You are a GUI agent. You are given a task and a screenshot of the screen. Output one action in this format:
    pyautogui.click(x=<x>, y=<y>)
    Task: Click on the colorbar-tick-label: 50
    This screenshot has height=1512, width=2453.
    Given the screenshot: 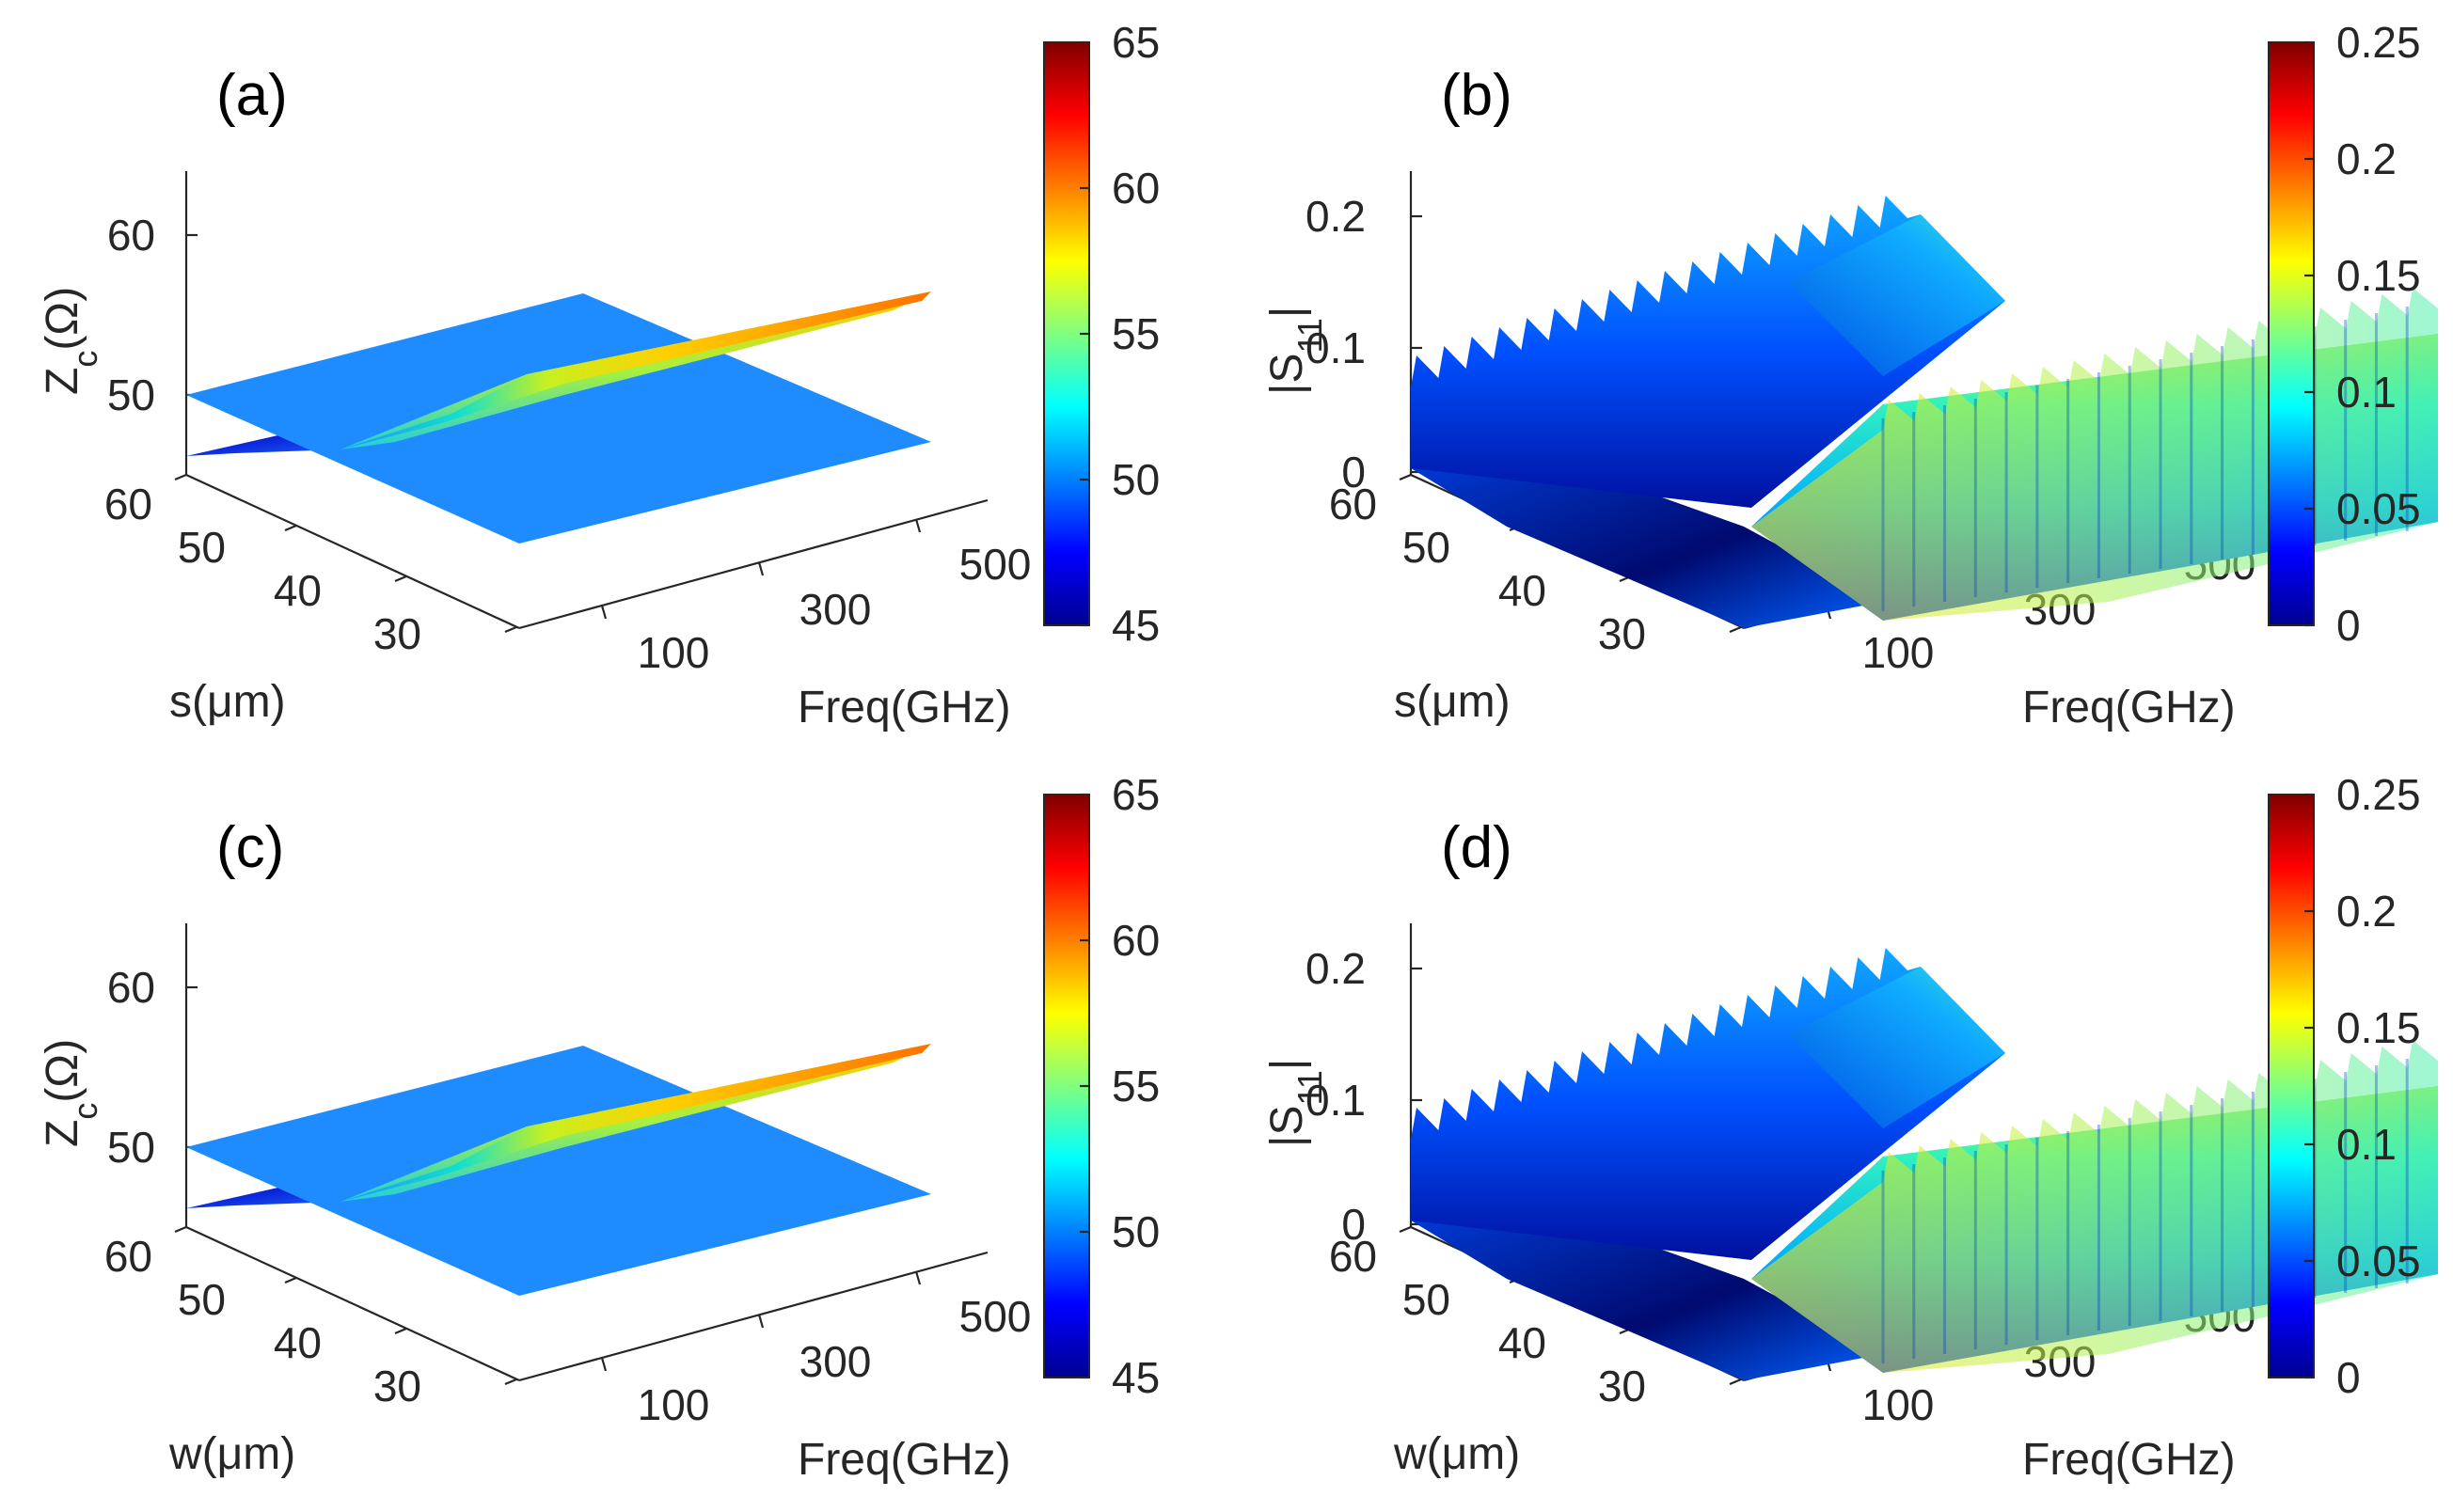 What is the action you would take?
    pyautogui.click(x=1136, y=1231)
    